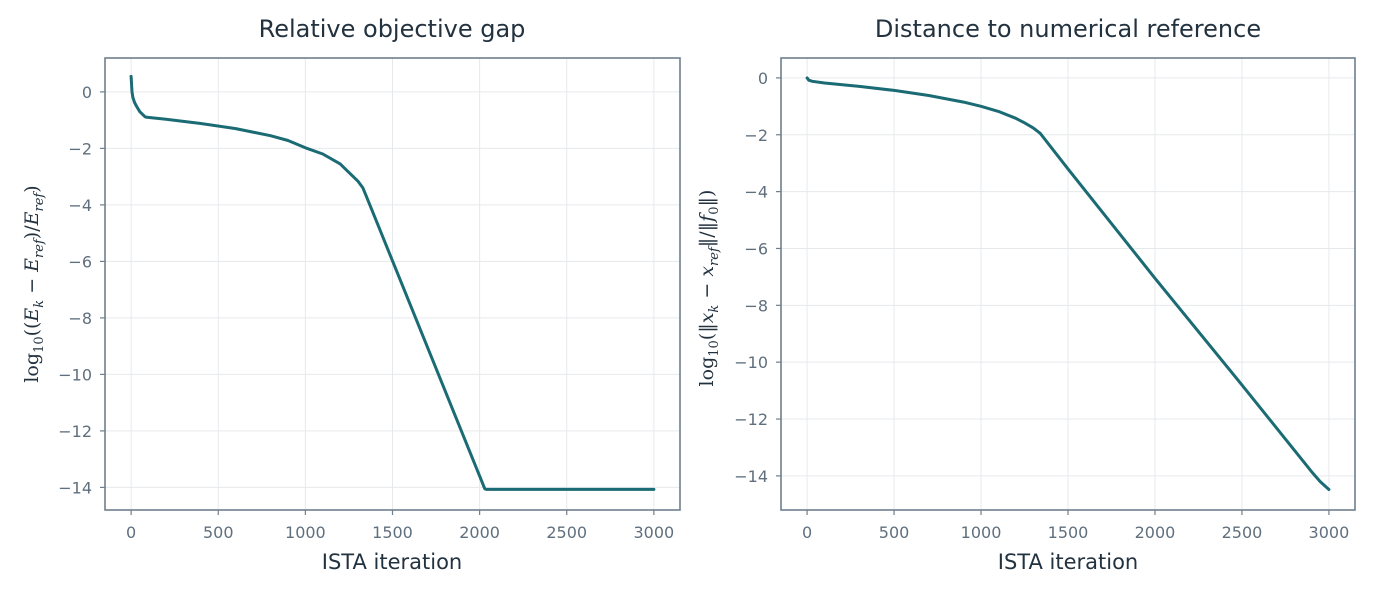 This screenshot has width=1373, height=593. What do you see at coordinates (32, 368) in the screenshot?
I see `y-label-log: log` at bounding box center [32, 368].